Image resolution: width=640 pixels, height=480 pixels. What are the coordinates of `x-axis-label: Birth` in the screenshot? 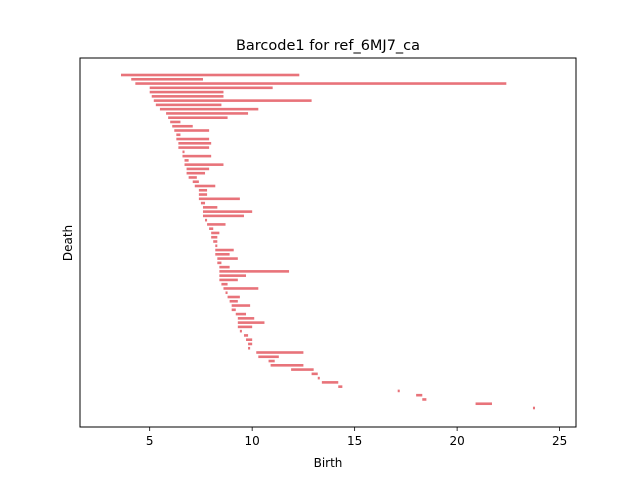 It's located at (328, 463).